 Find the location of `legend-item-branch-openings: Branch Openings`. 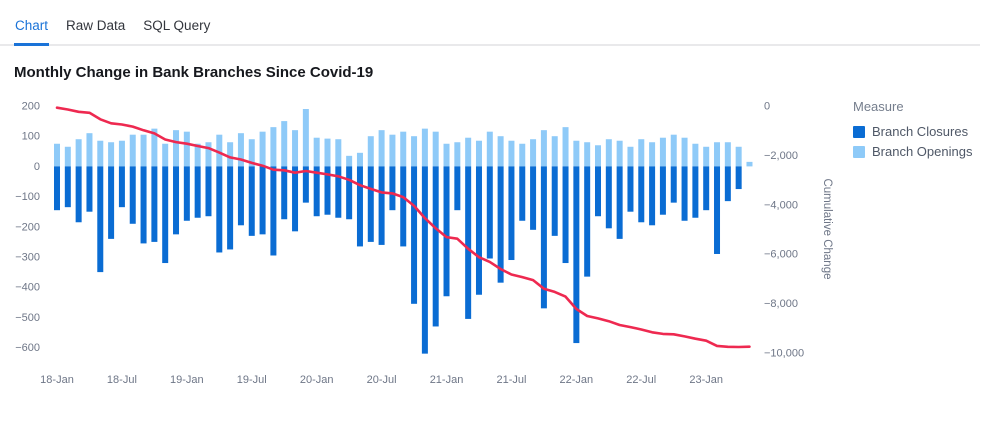

legend-item-branch-openings: Branch Openings is located at coordinates (923, 151).